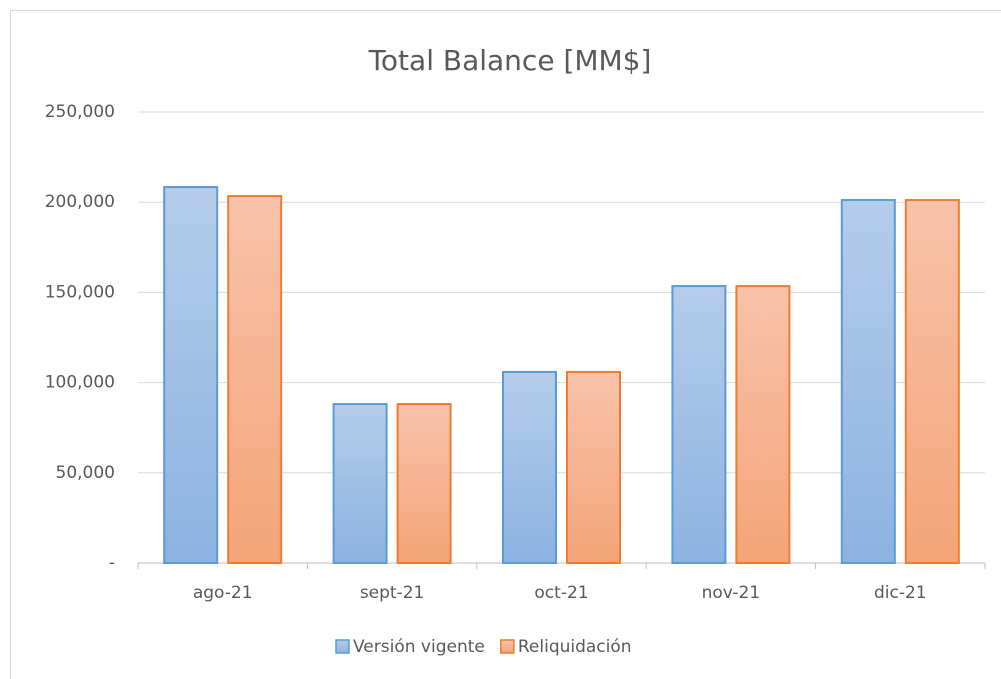 Image resolution: width=1001 pixels, height=679 pixels. What do you see at coordinates (80, 292) in the screenshot?
I see `y-tick-label: 150,000` at bounding box center [80, 292].